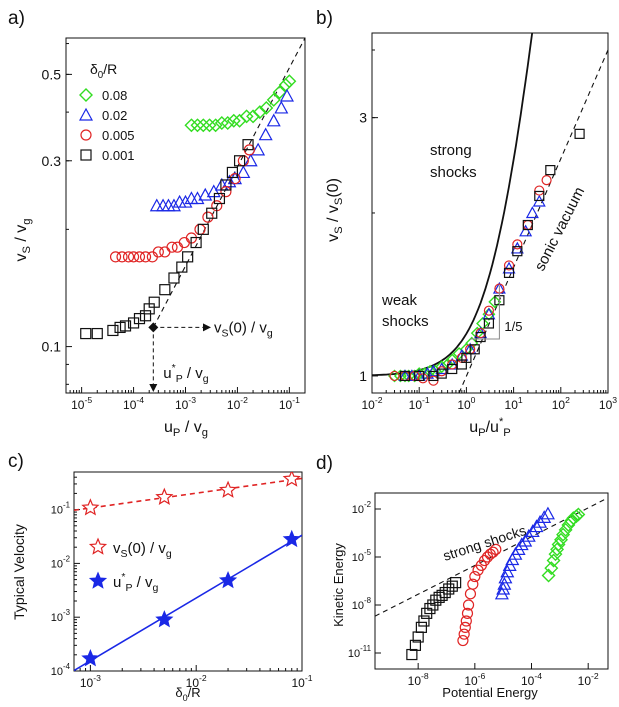 The height and width of the screenshot is (707, 619). Describe the element at coordinates (164, 619) in the screenshot. I see `data-point-star` at that location.